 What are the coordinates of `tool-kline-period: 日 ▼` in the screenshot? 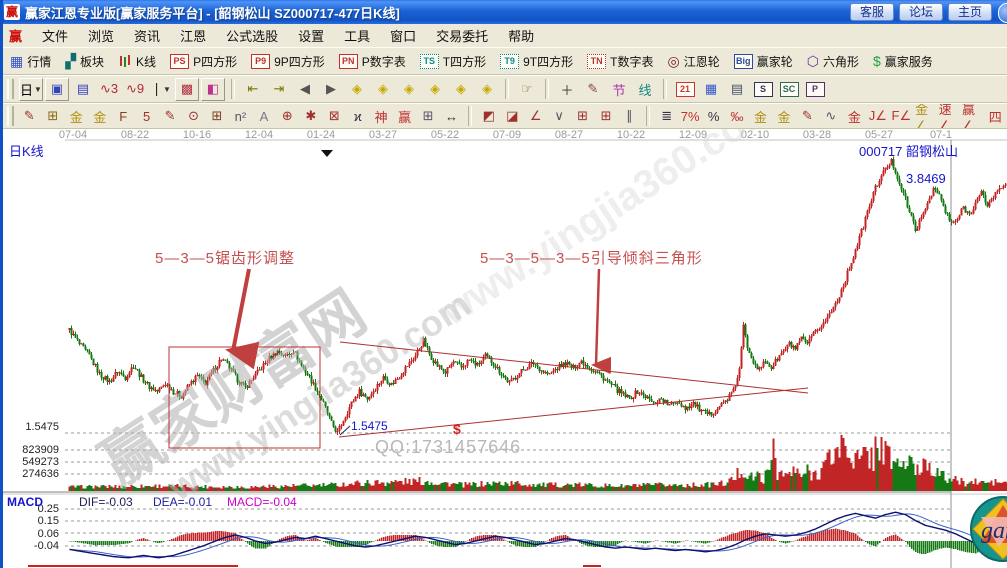 It's located at (31, 89).